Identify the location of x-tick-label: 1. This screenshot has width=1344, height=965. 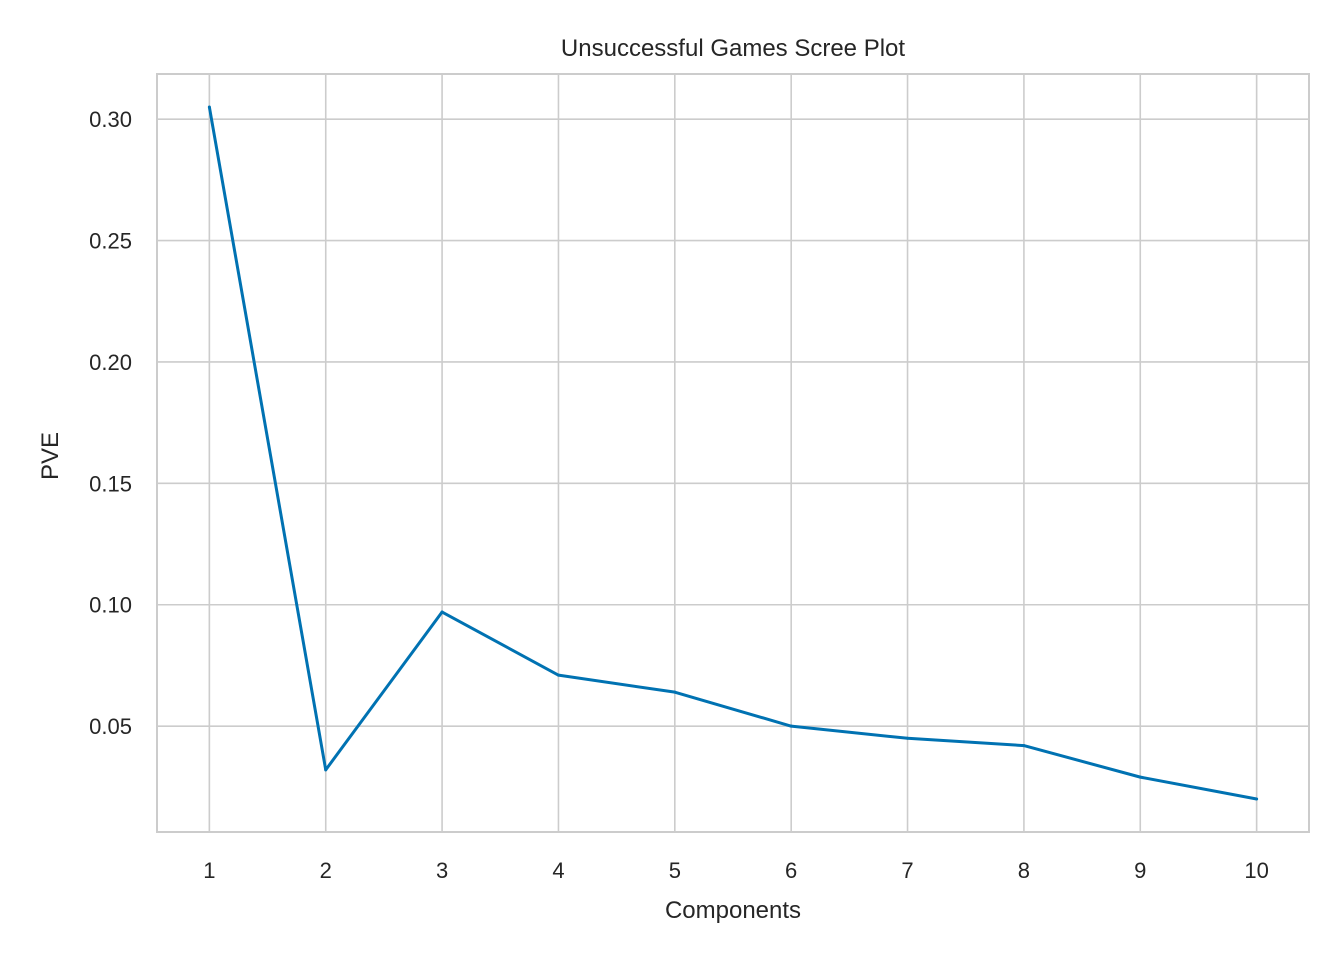
(209, 870).